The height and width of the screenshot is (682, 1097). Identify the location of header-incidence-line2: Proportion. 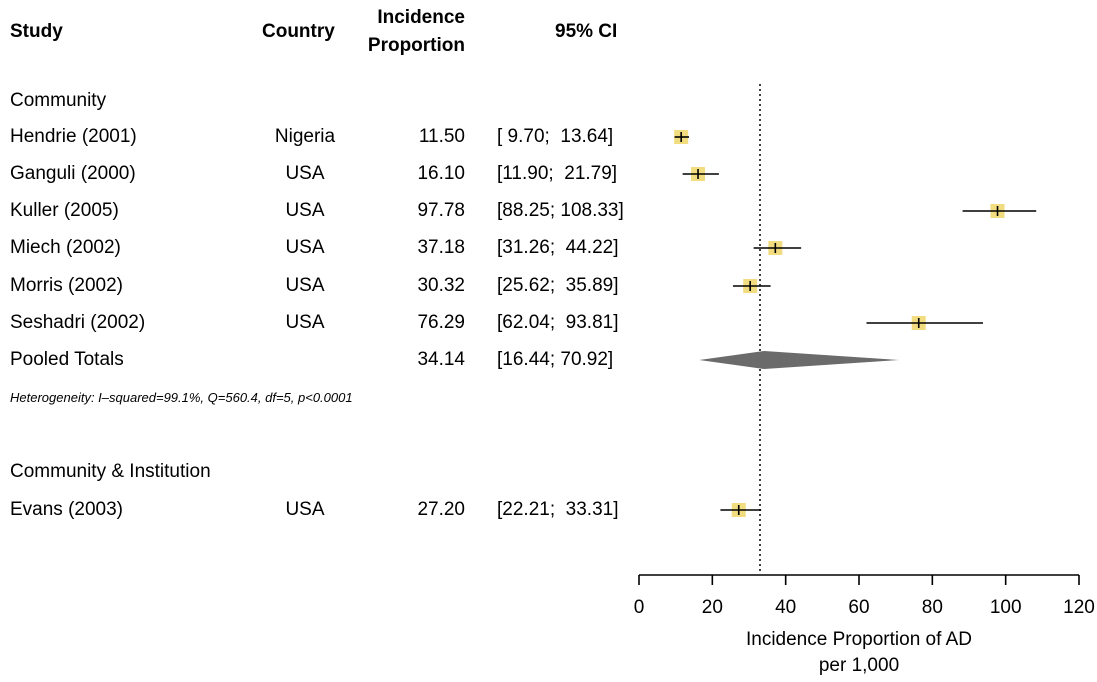
(416, 45).